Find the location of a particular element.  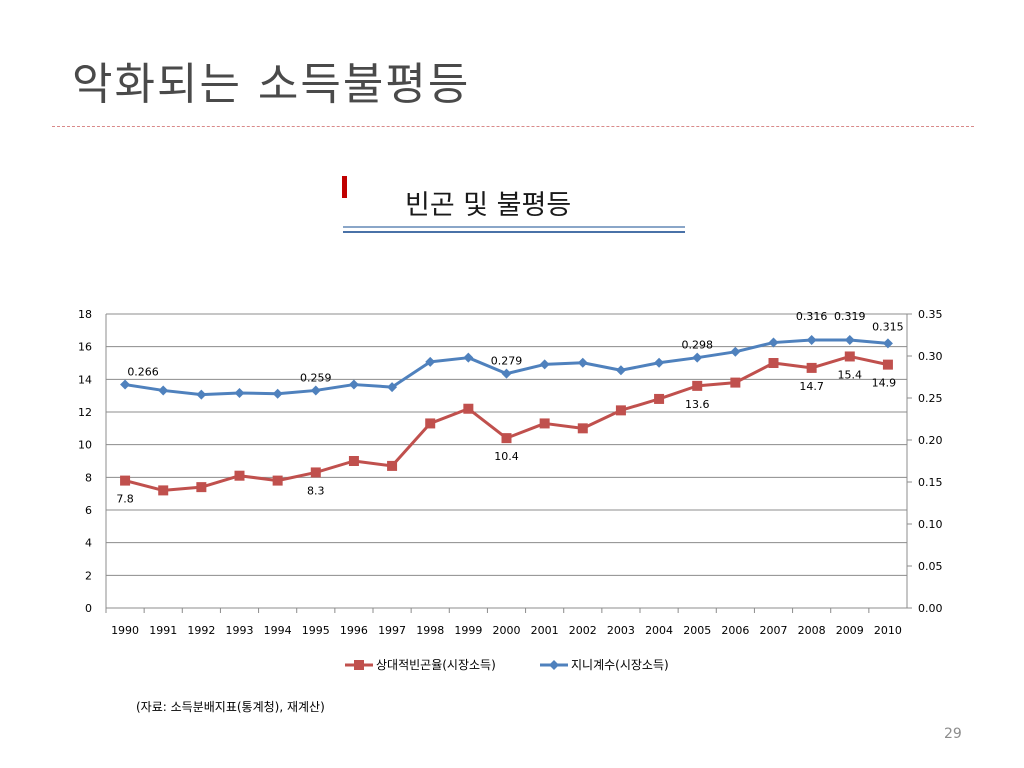

x-tick-label: 1990 is located at coordinates (125, 630).